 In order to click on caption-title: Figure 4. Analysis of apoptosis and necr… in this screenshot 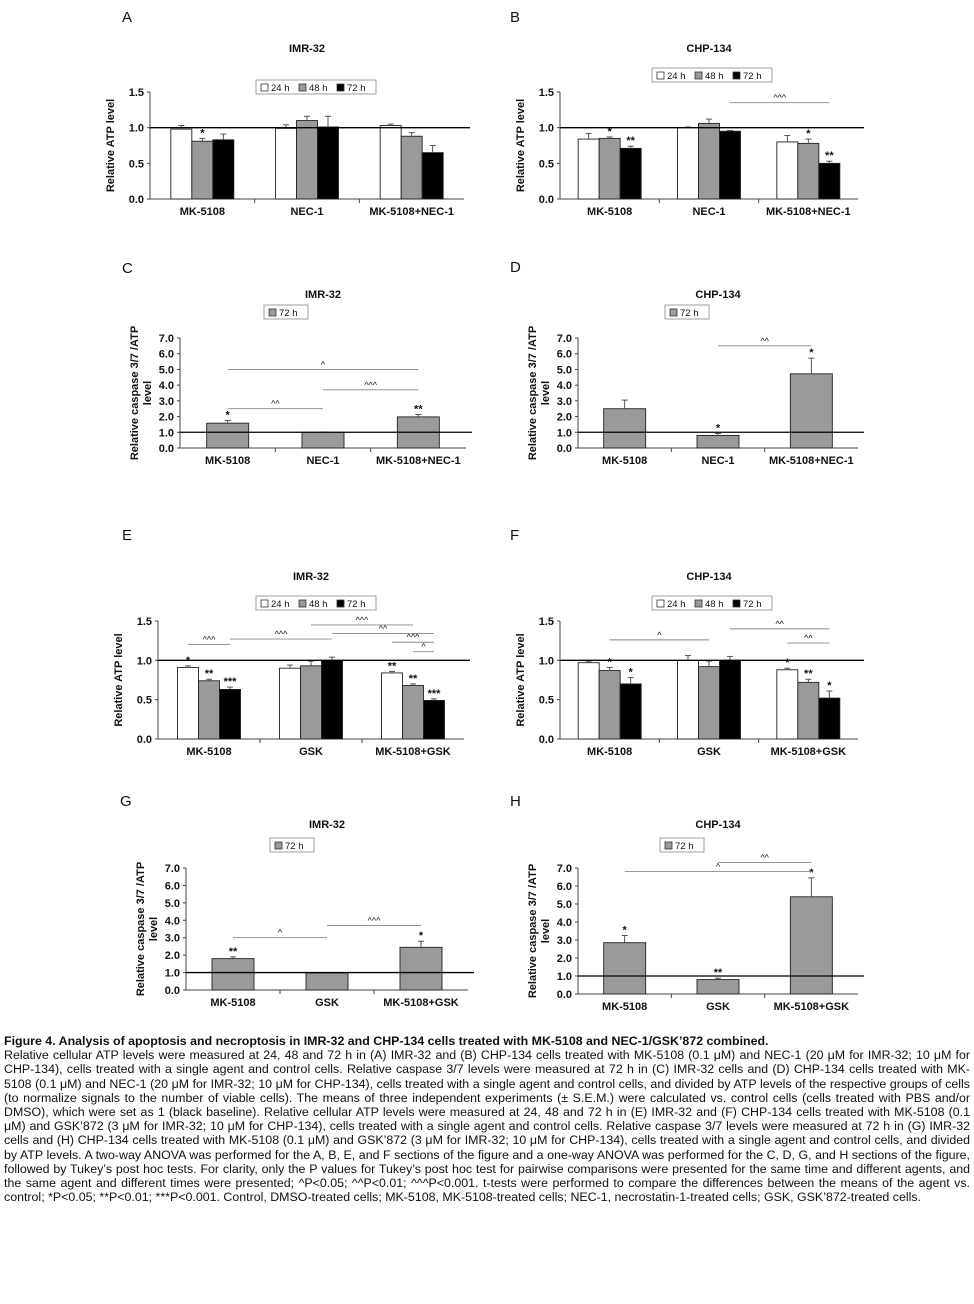, I will do `click(386, 1041)`.